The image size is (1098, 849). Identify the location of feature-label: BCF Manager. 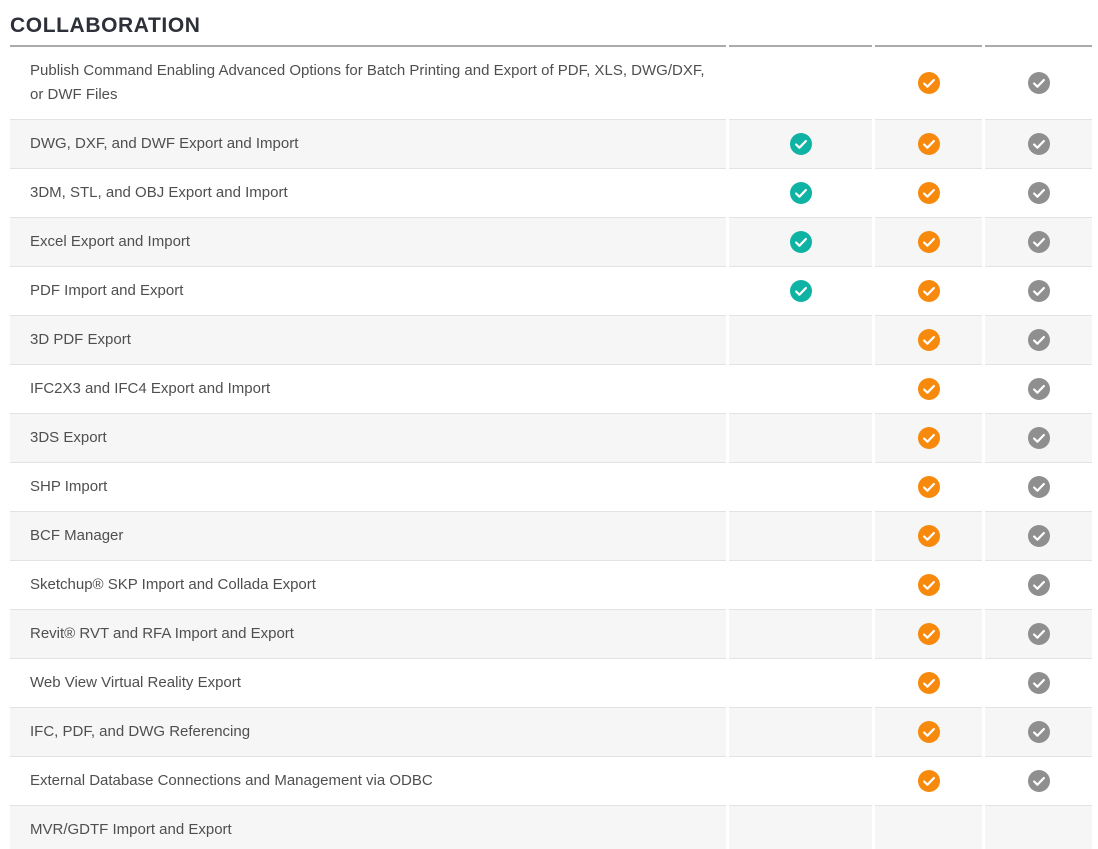
(368, 535).